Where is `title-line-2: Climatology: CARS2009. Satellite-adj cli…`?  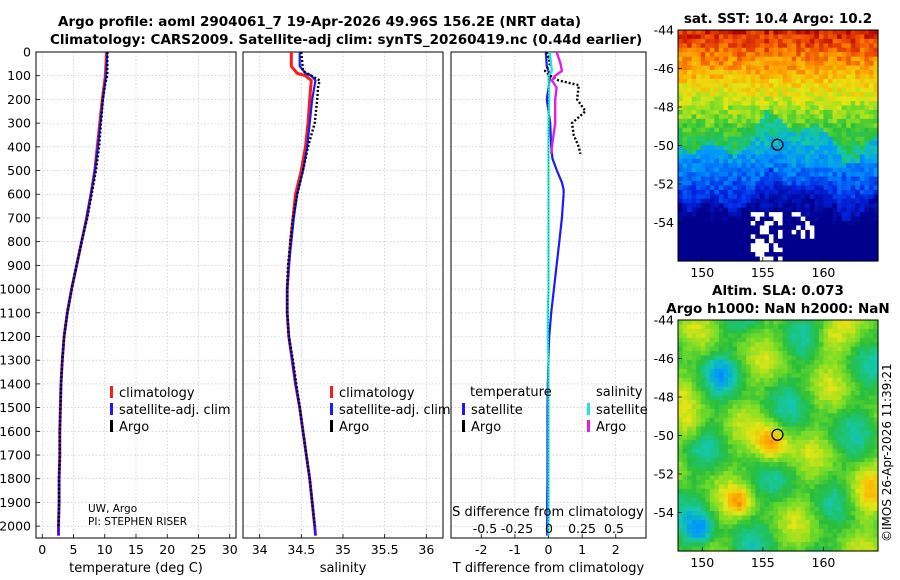
title-line-2: Climatology: CARS2009. Satellite-adj cli… is located at coordinates (346, 40).